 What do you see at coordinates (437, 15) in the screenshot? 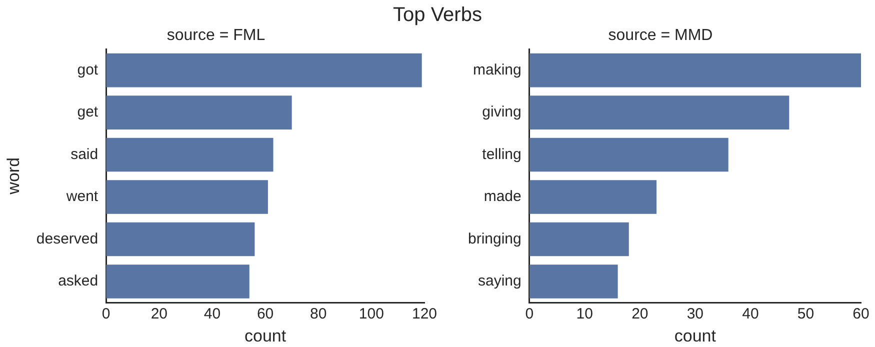
I see `text: Top Verbs` at bounding box center [437, 15].